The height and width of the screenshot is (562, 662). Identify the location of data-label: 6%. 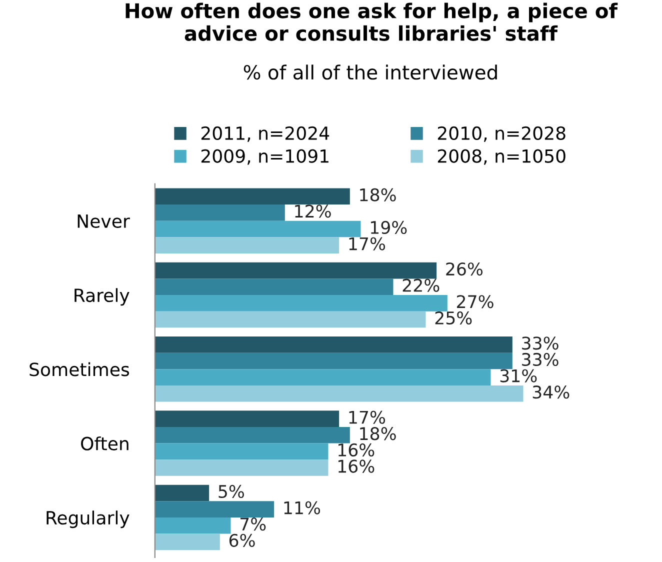
(242, 540).